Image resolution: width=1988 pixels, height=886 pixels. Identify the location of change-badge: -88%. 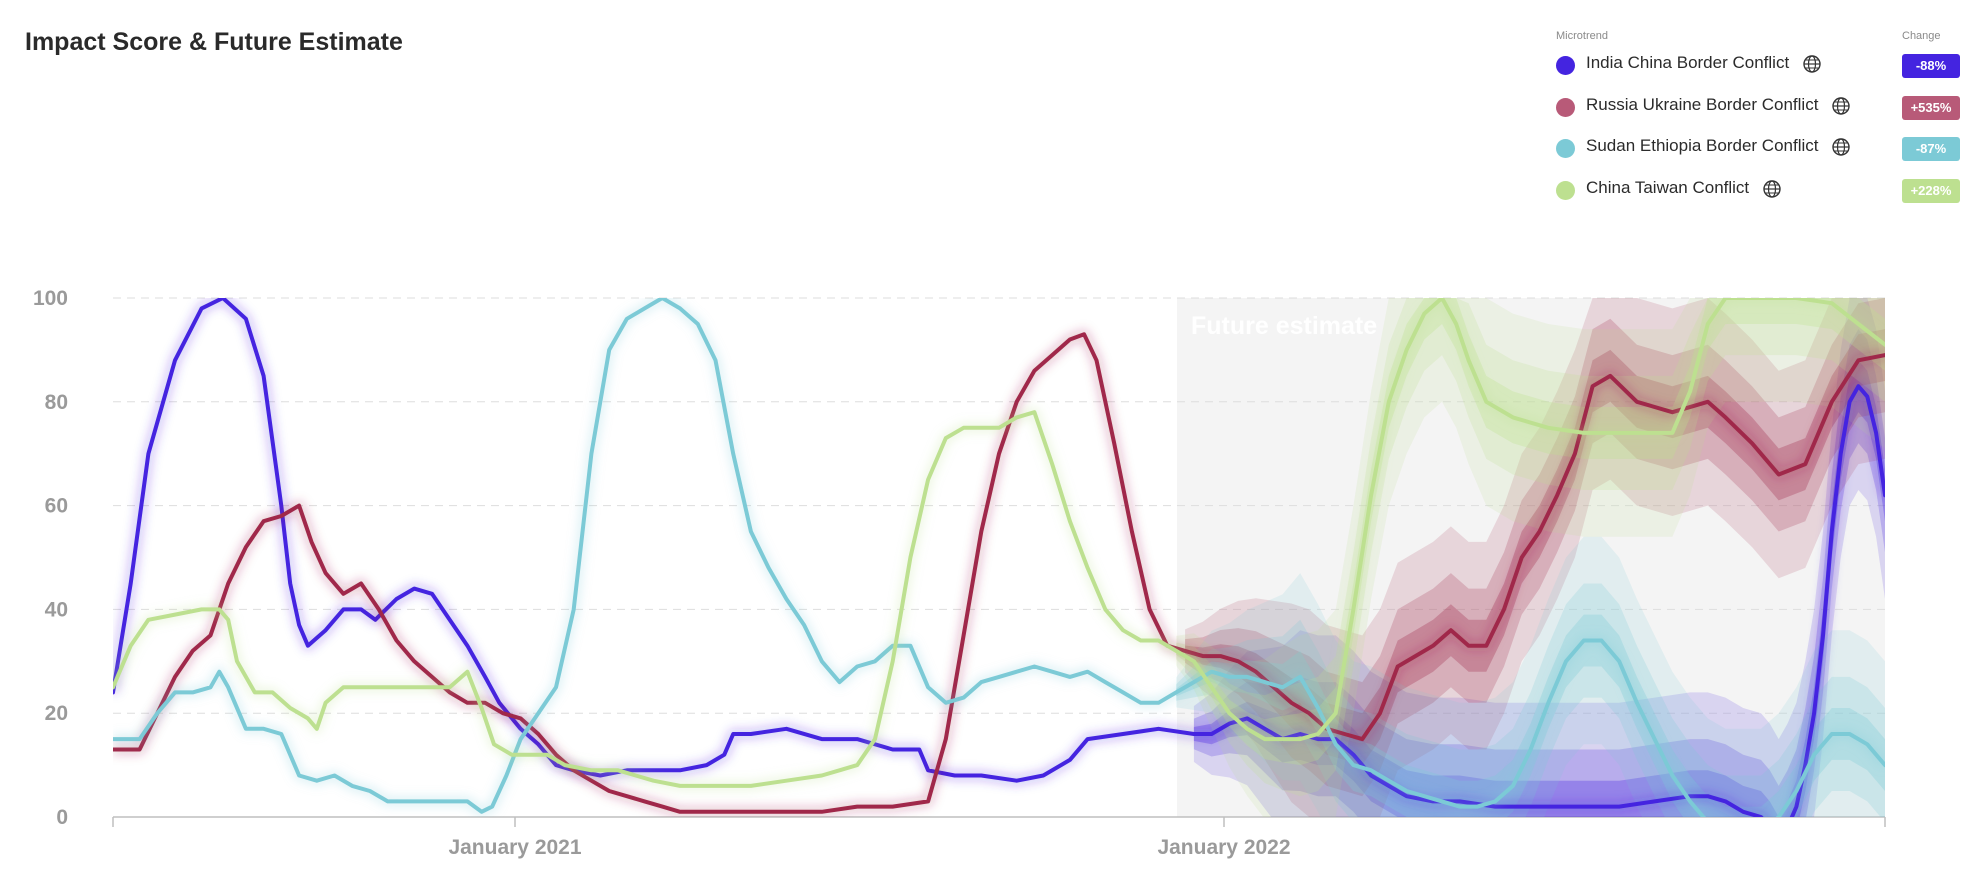
(1931, 66).